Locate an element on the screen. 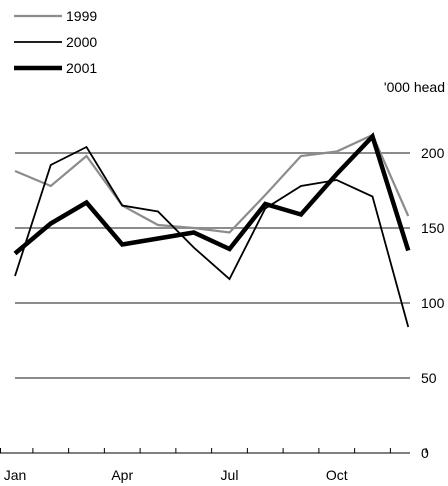  legend-label: 2001 is located at coordinates (81, 68).